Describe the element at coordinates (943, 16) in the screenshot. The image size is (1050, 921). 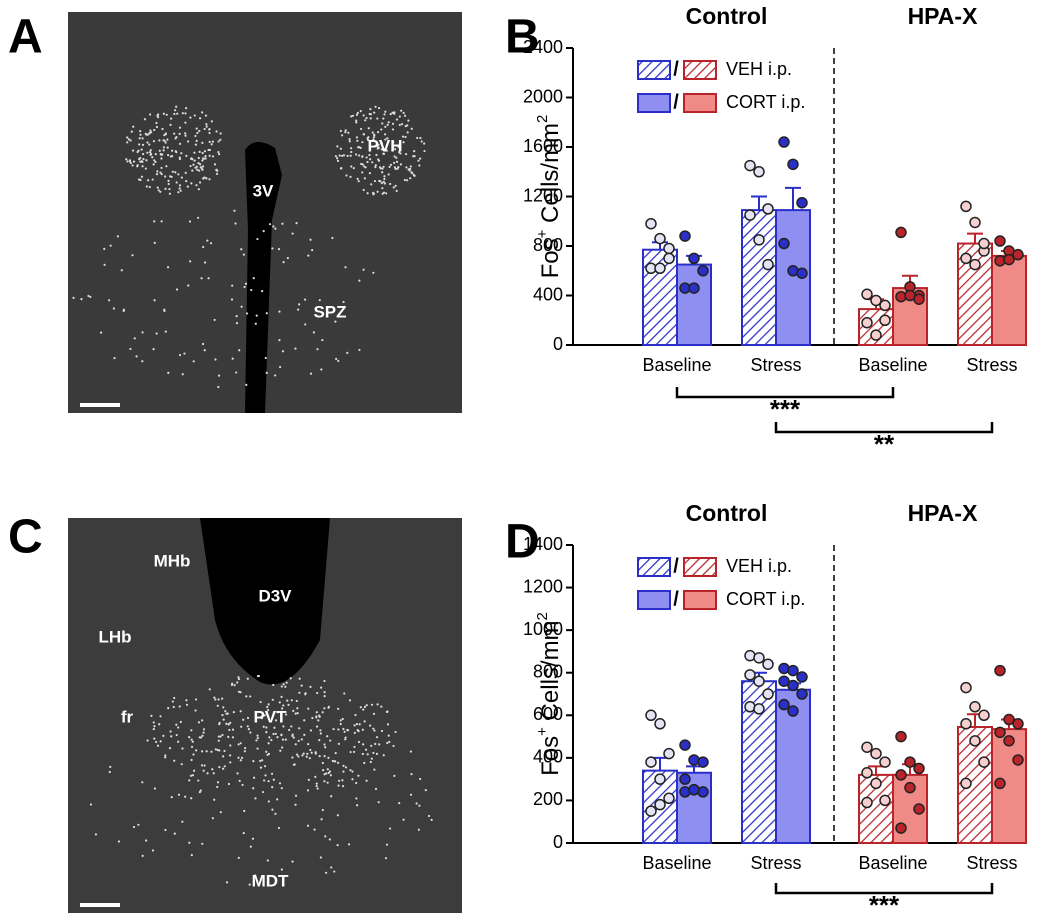
I see `group-header: HPA-X` at that location.